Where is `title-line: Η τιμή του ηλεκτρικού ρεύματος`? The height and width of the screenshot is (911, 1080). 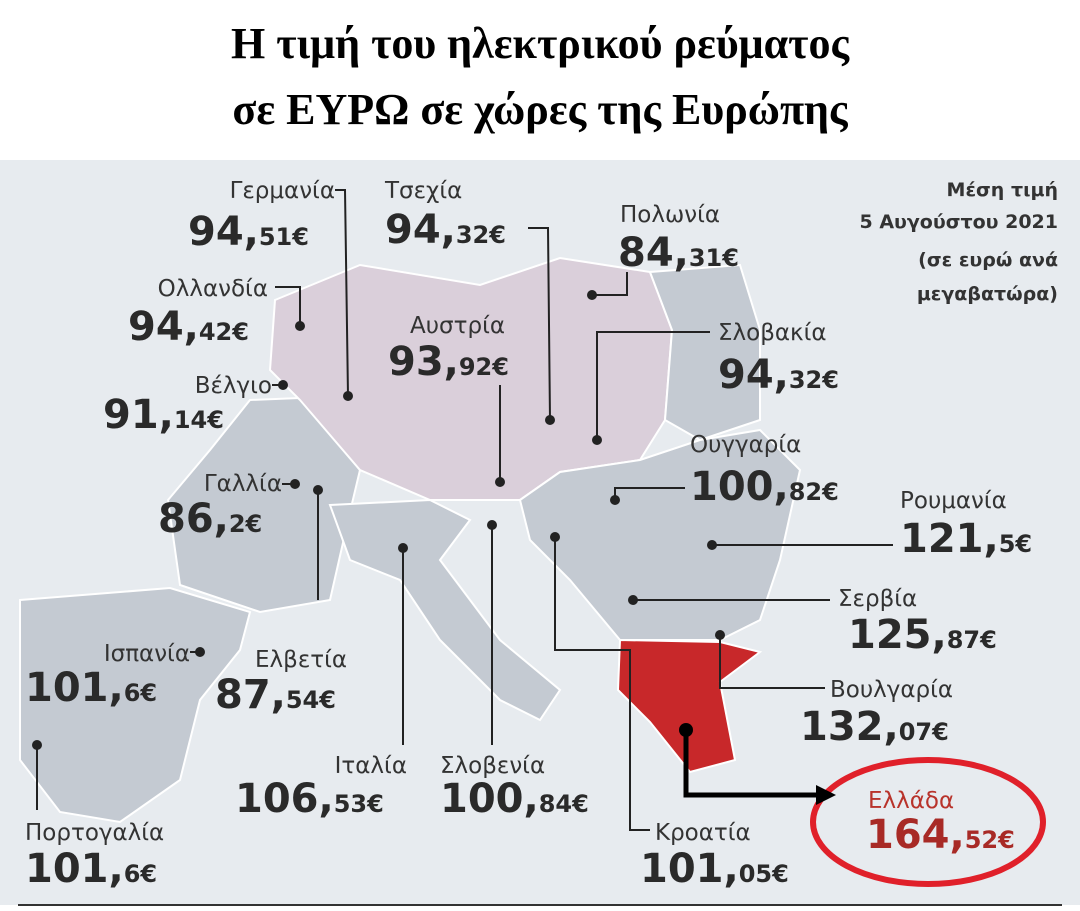 title-line: Η τιμή του ηλεκτρικού ρεύματος is located at coordinates (540, 43).